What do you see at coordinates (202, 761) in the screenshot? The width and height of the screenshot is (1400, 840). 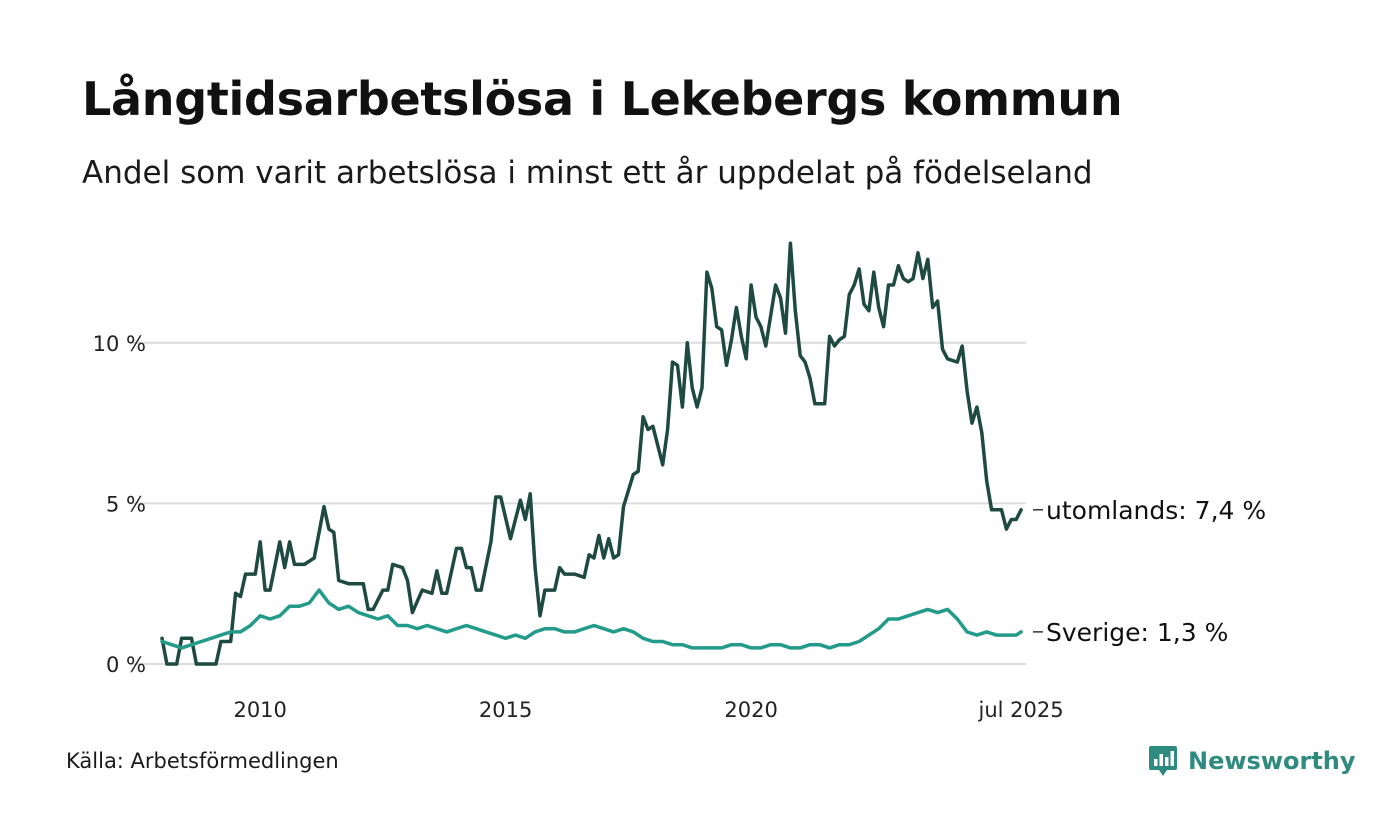 I see `source-note: Källa: Arbetsförmedlingen` at bounding box center [202, 761].